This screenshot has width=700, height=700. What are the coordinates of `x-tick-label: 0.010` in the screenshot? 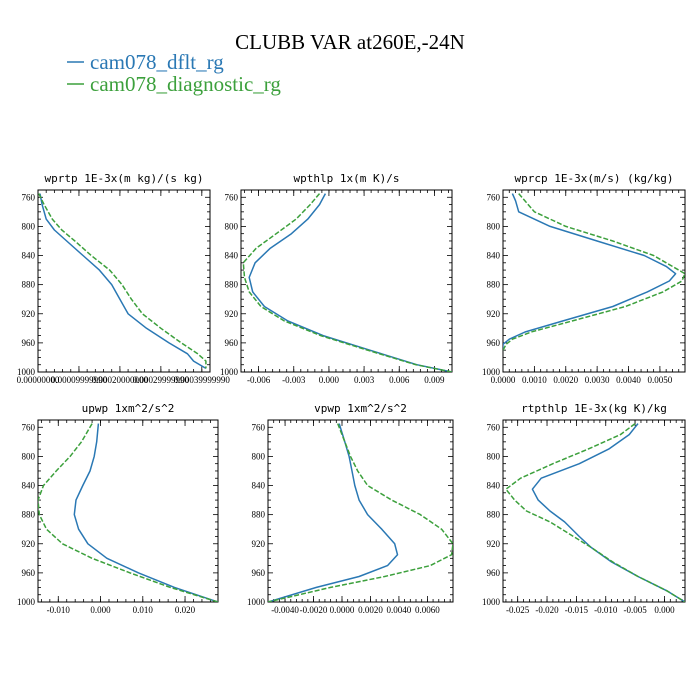 It's located at (143, 610).